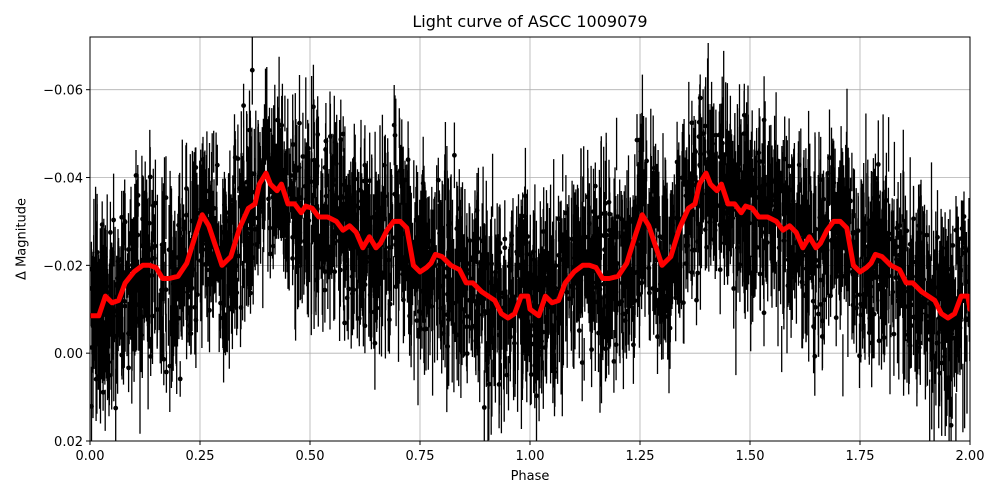 The width and height of the screenshot is (1000, 500). Describe the element at coordinates (200, 456) in the screenshot. I see `x-tick-label: 0.25` at that location.